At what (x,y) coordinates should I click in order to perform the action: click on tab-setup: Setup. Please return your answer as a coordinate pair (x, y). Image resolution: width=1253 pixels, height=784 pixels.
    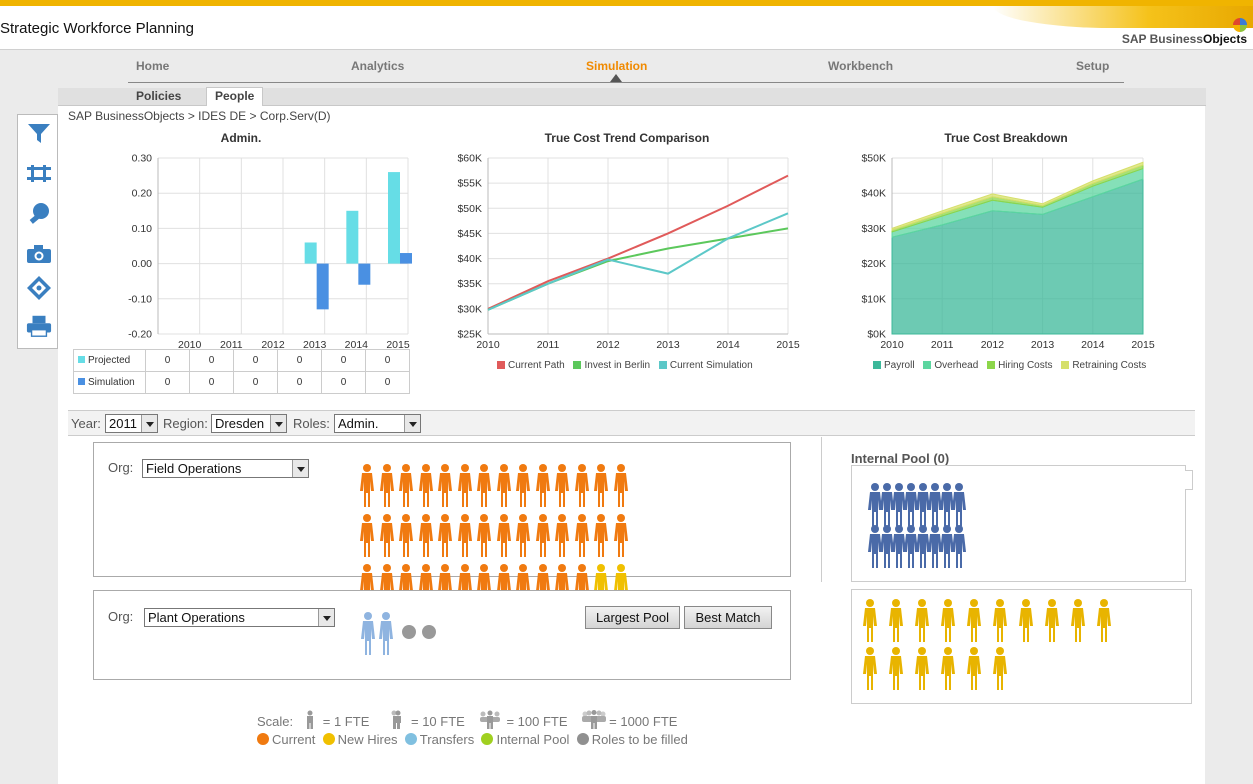
    Looking at the image, I should click on (1093, 66).